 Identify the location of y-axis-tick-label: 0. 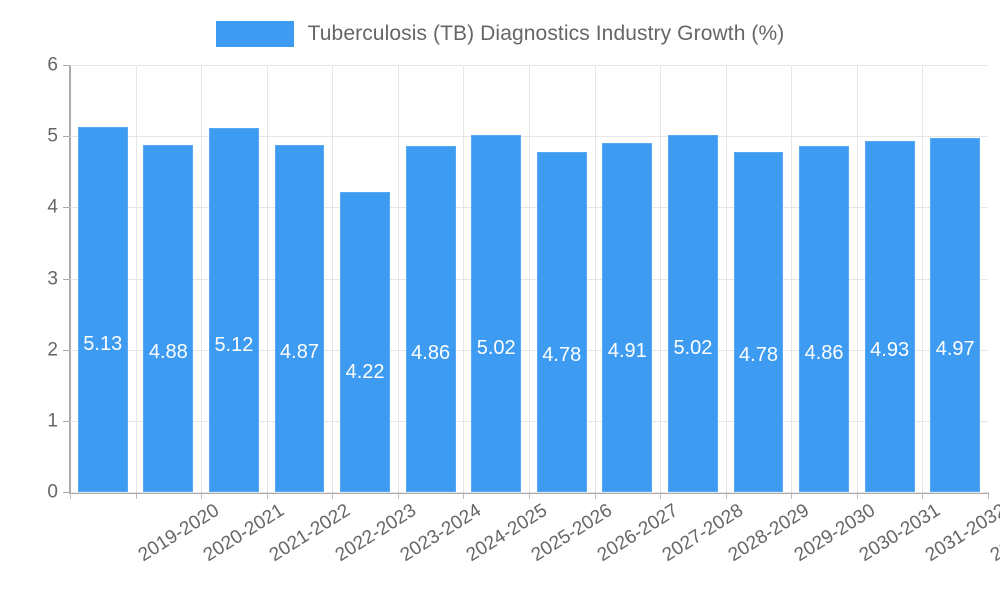
(52, 492).